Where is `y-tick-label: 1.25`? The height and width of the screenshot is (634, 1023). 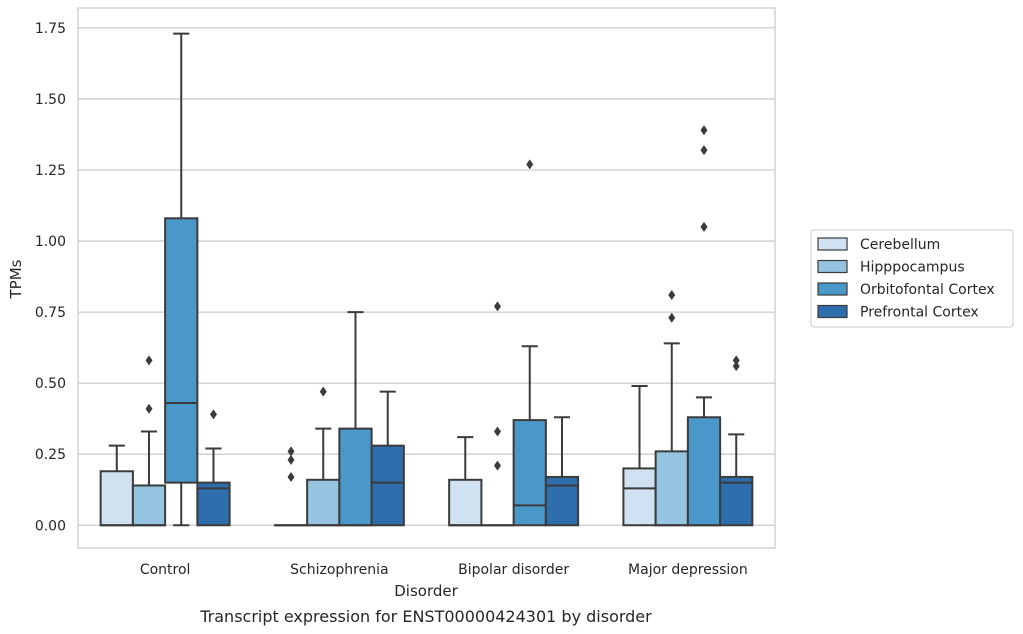 y-tick-label: 1.25 is located at coordinates (50, 171).